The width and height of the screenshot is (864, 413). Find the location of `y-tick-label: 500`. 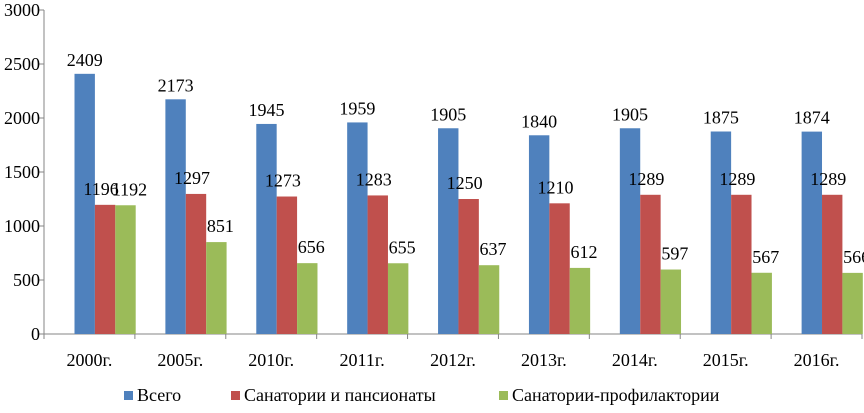

y-tick-label: 500 is located at coordinates (26, 280).